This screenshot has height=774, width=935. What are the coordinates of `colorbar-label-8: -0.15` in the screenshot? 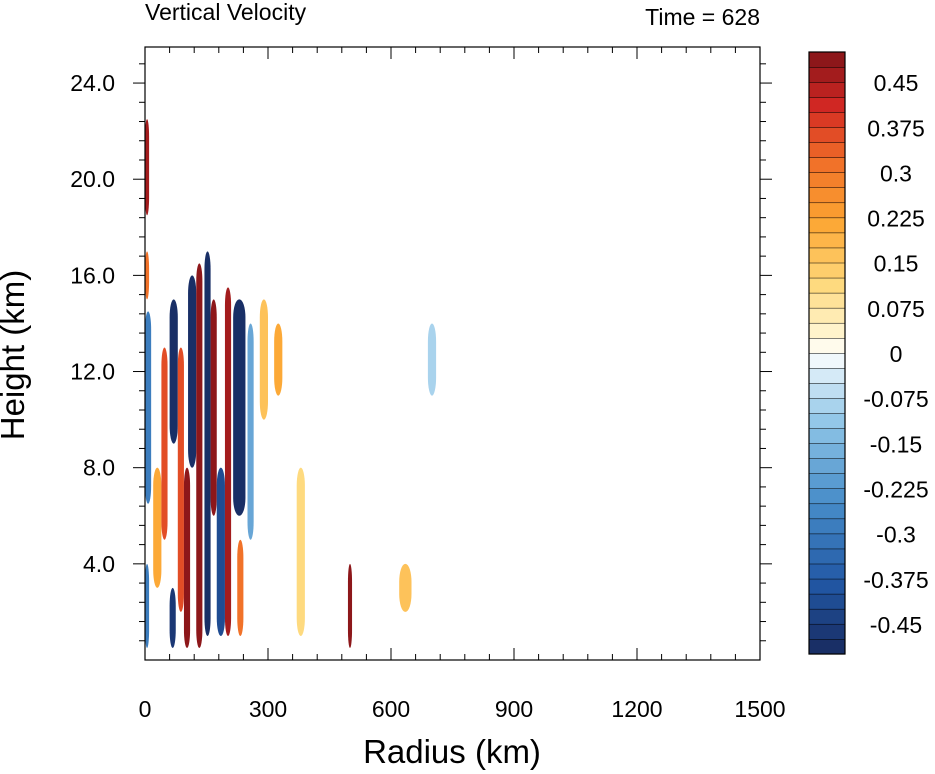 It's located at (896, 444).